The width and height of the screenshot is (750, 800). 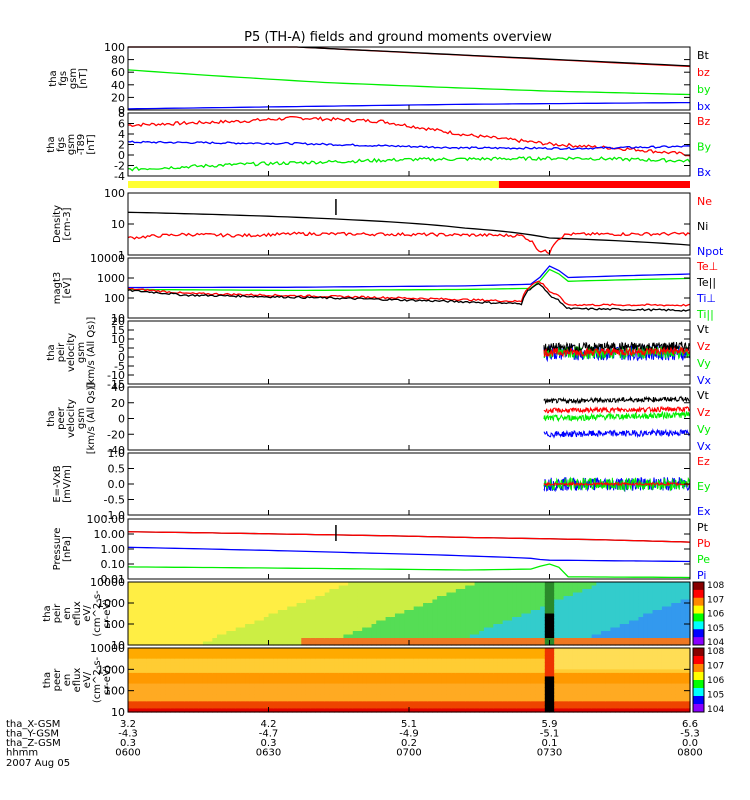 I want to click on y-tick-label: 0, so click(x=121, y=419).